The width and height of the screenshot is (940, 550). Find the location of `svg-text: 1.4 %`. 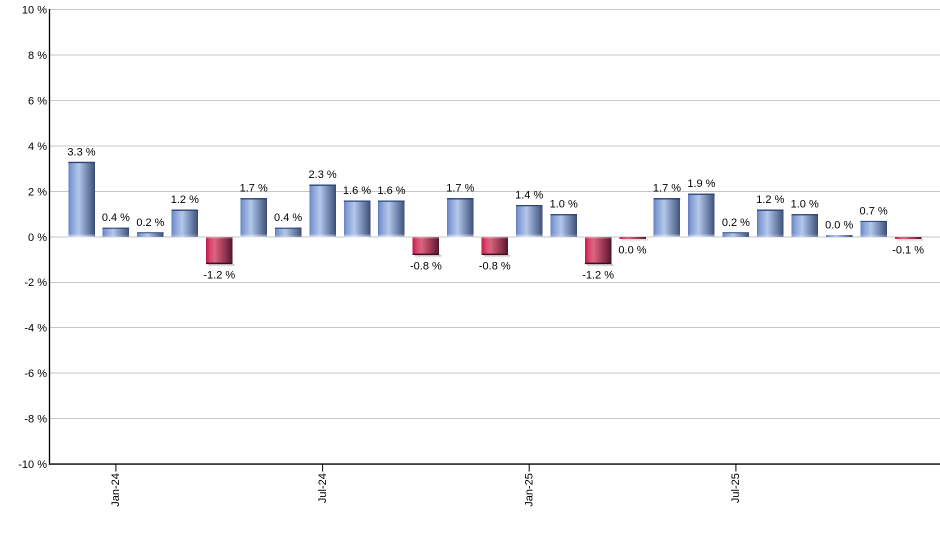

svg-text: 1.4 % is located at coordinates (529, 196).